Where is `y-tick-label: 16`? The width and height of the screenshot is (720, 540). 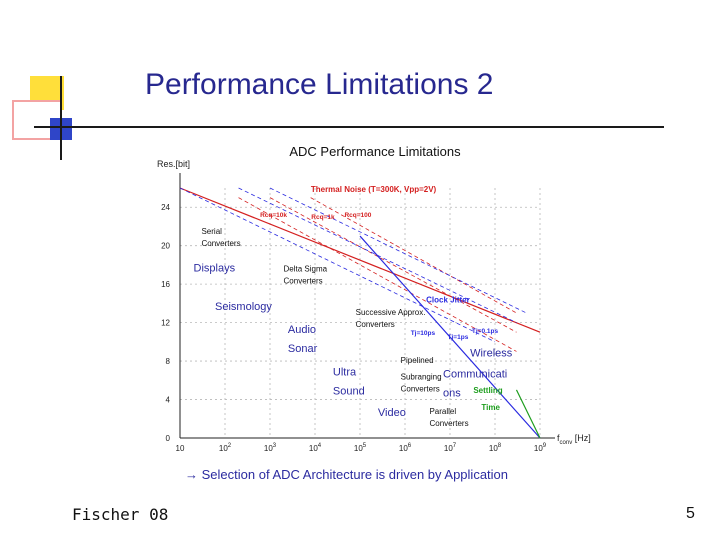
y-tick-label: 16 is located at coordinates (165, 284).